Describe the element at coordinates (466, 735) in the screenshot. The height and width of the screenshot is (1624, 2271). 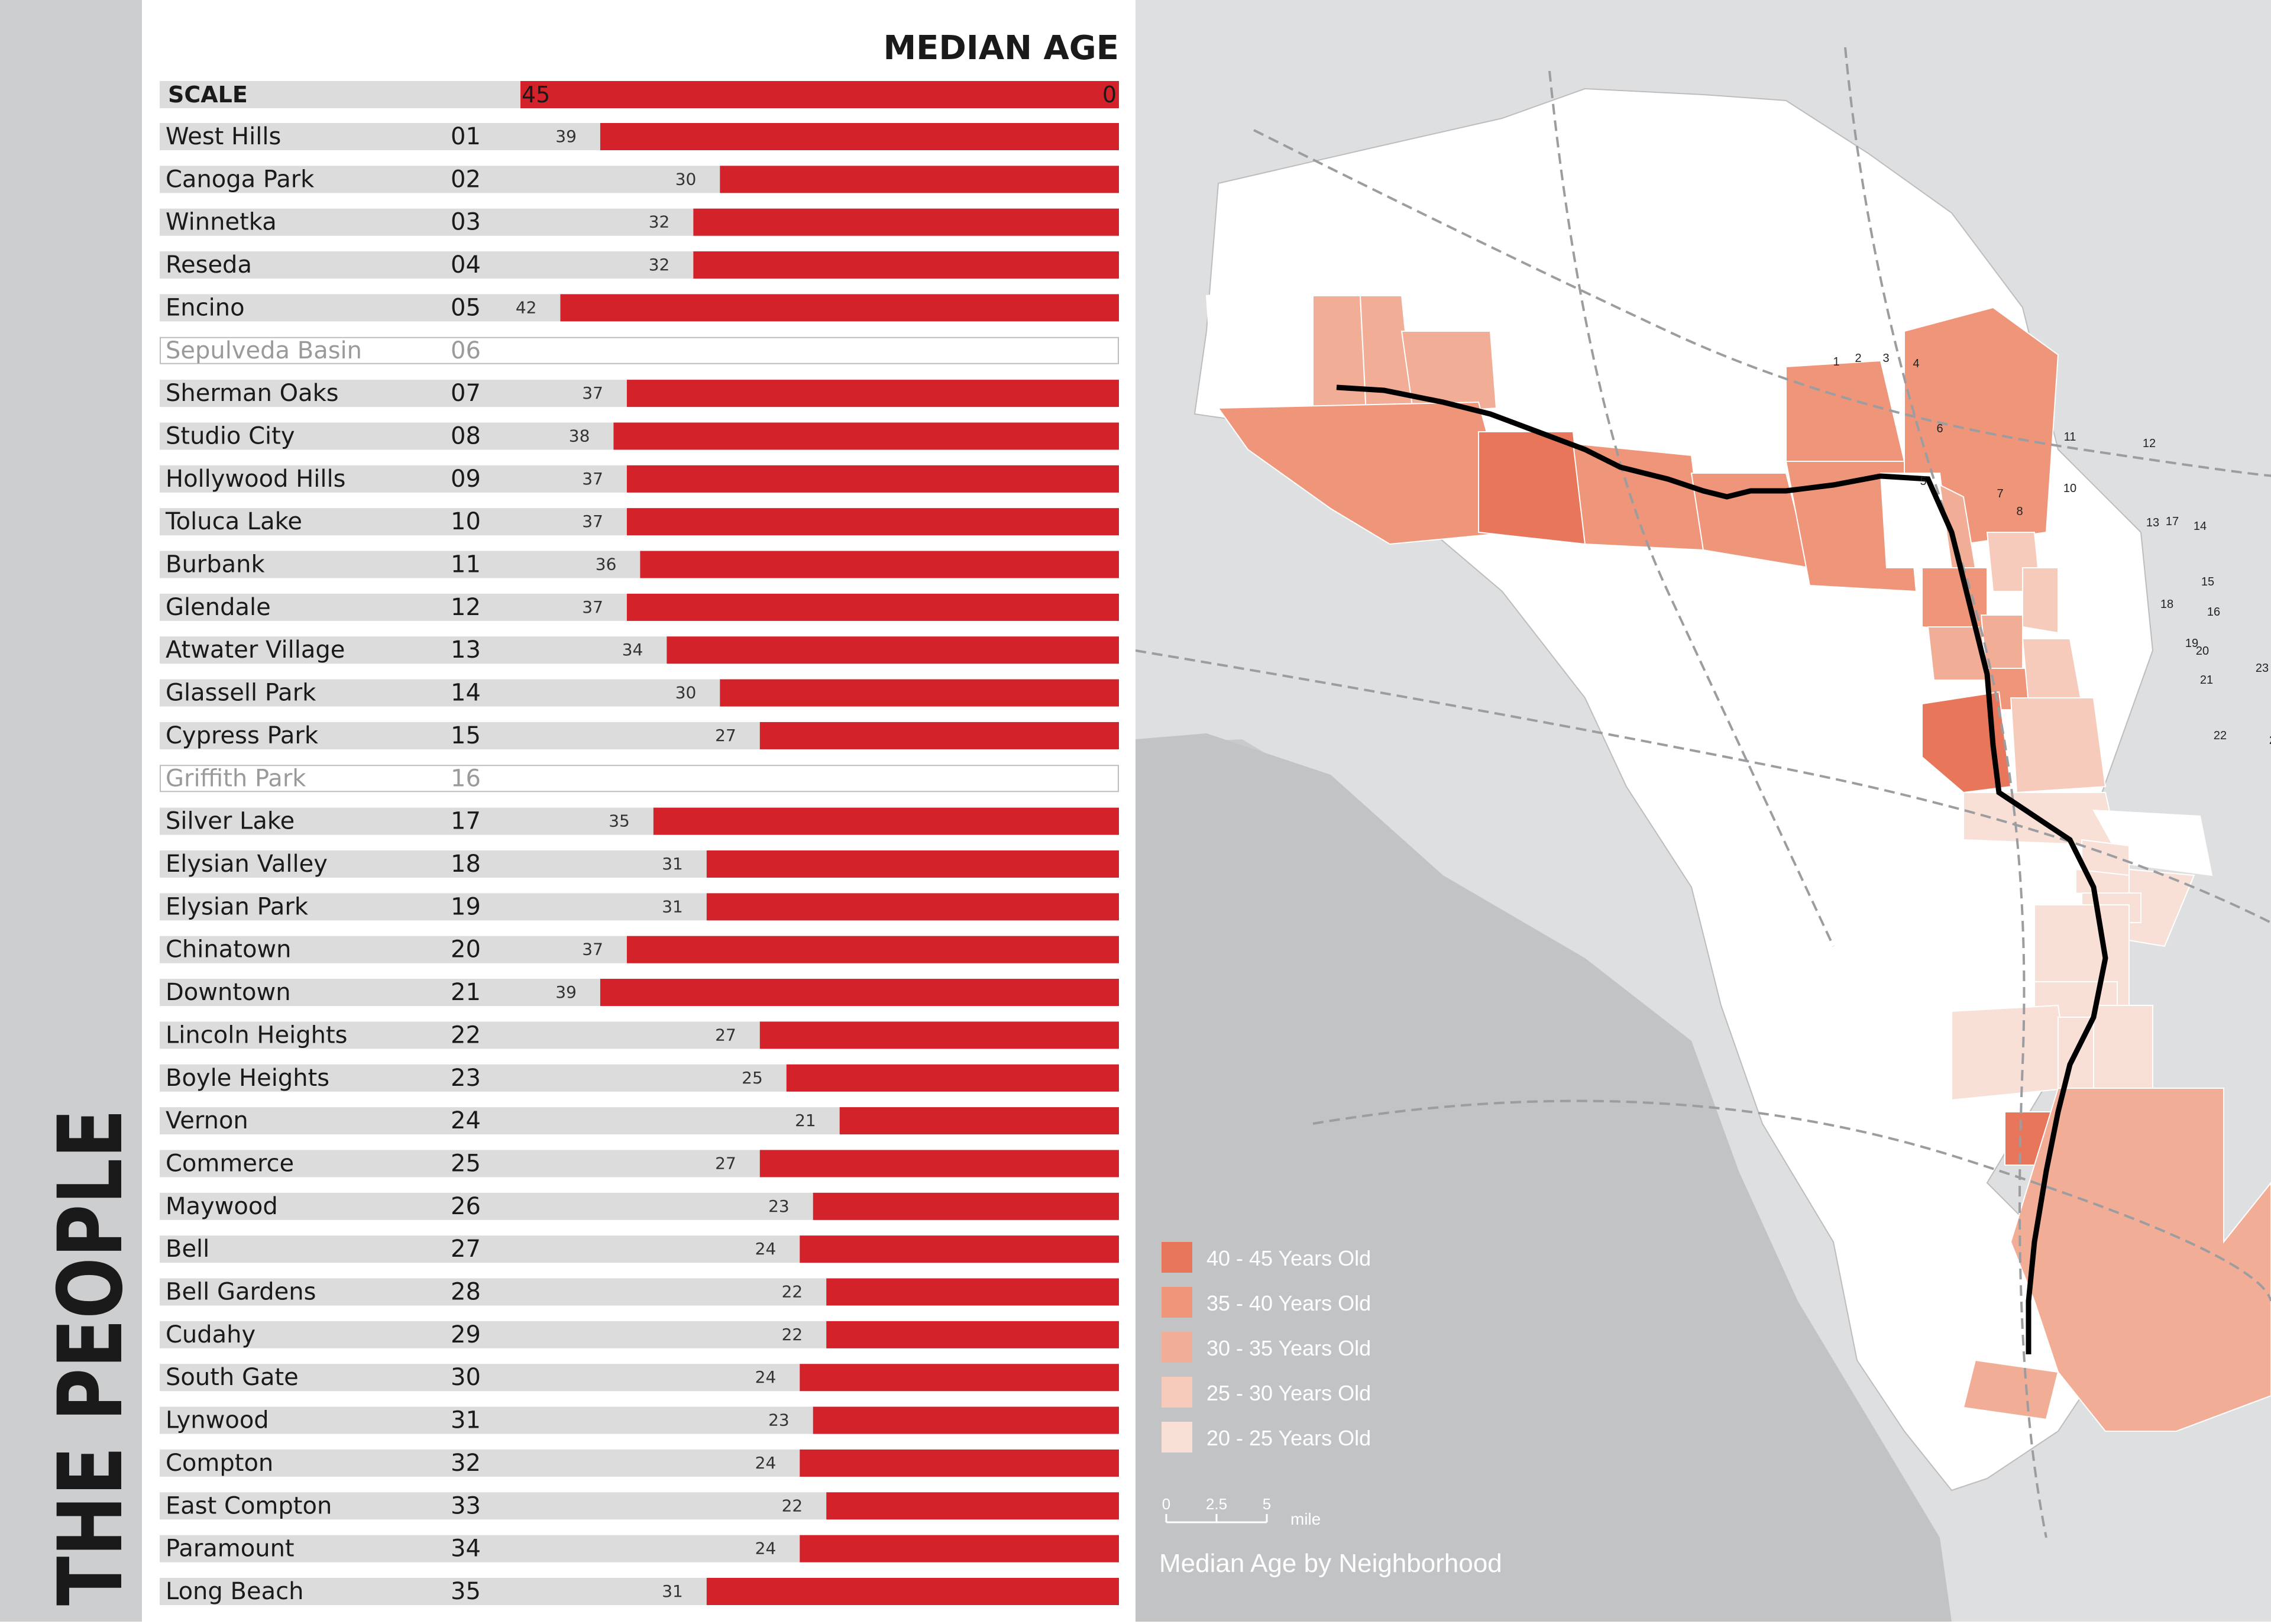
I see `bar-number-label: 15` at that location.